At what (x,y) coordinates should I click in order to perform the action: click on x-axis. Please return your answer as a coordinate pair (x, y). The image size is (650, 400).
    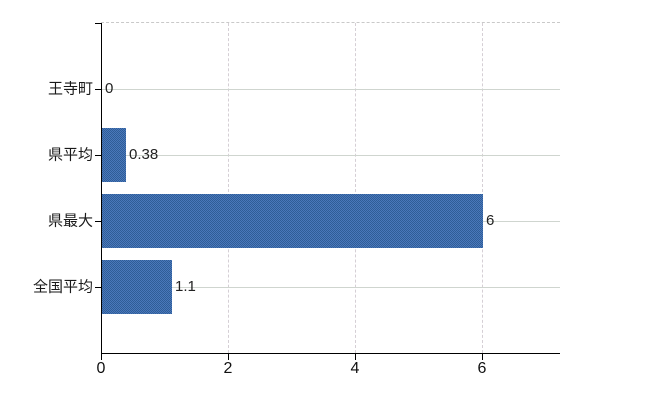
    Looking at the image, I should click on (330, 353).